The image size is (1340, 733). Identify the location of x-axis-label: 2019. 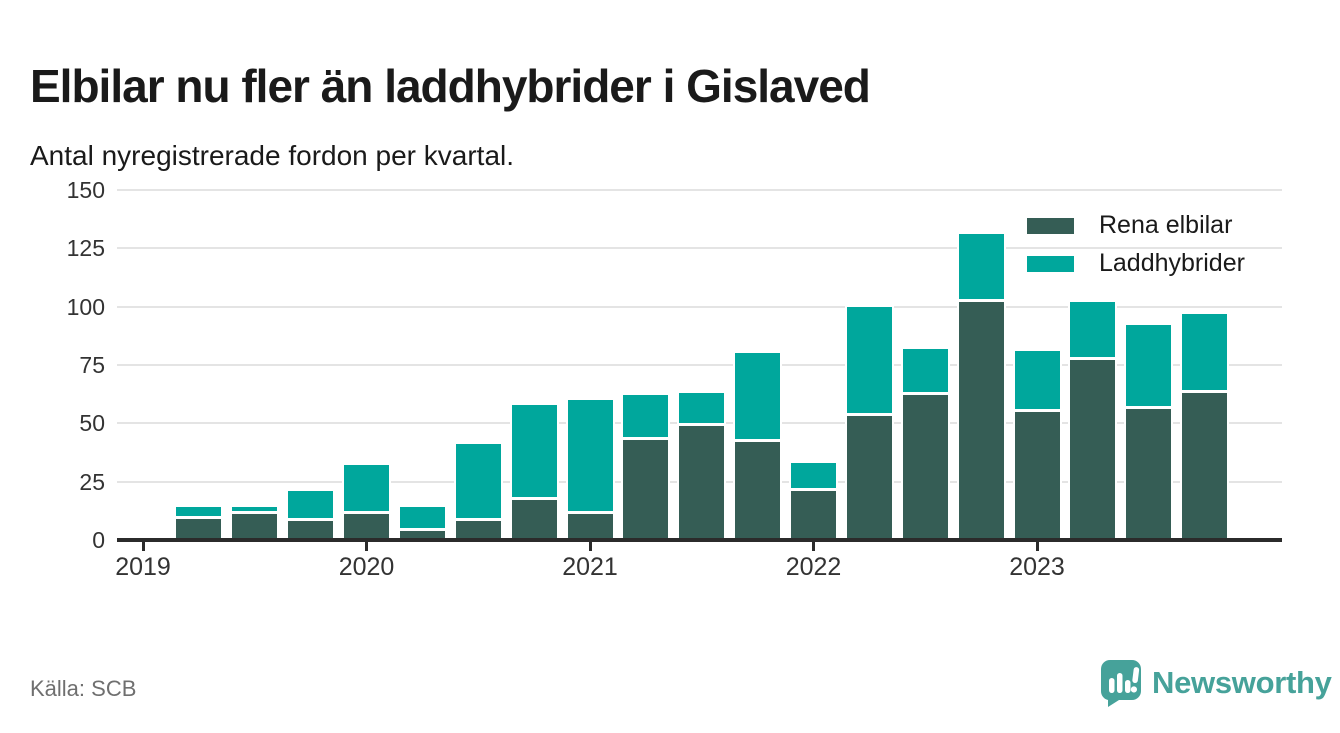
(143, 567).